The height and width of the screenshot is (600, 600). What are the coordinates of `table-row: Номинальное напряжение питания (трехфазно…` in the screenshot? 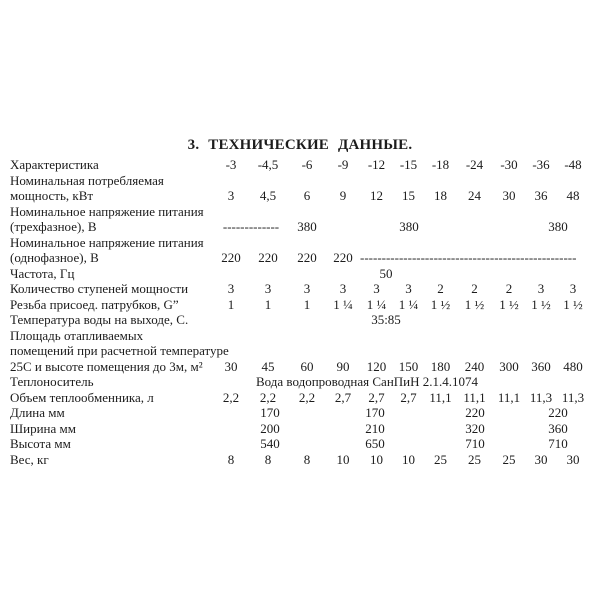 It's located at (300, 219).